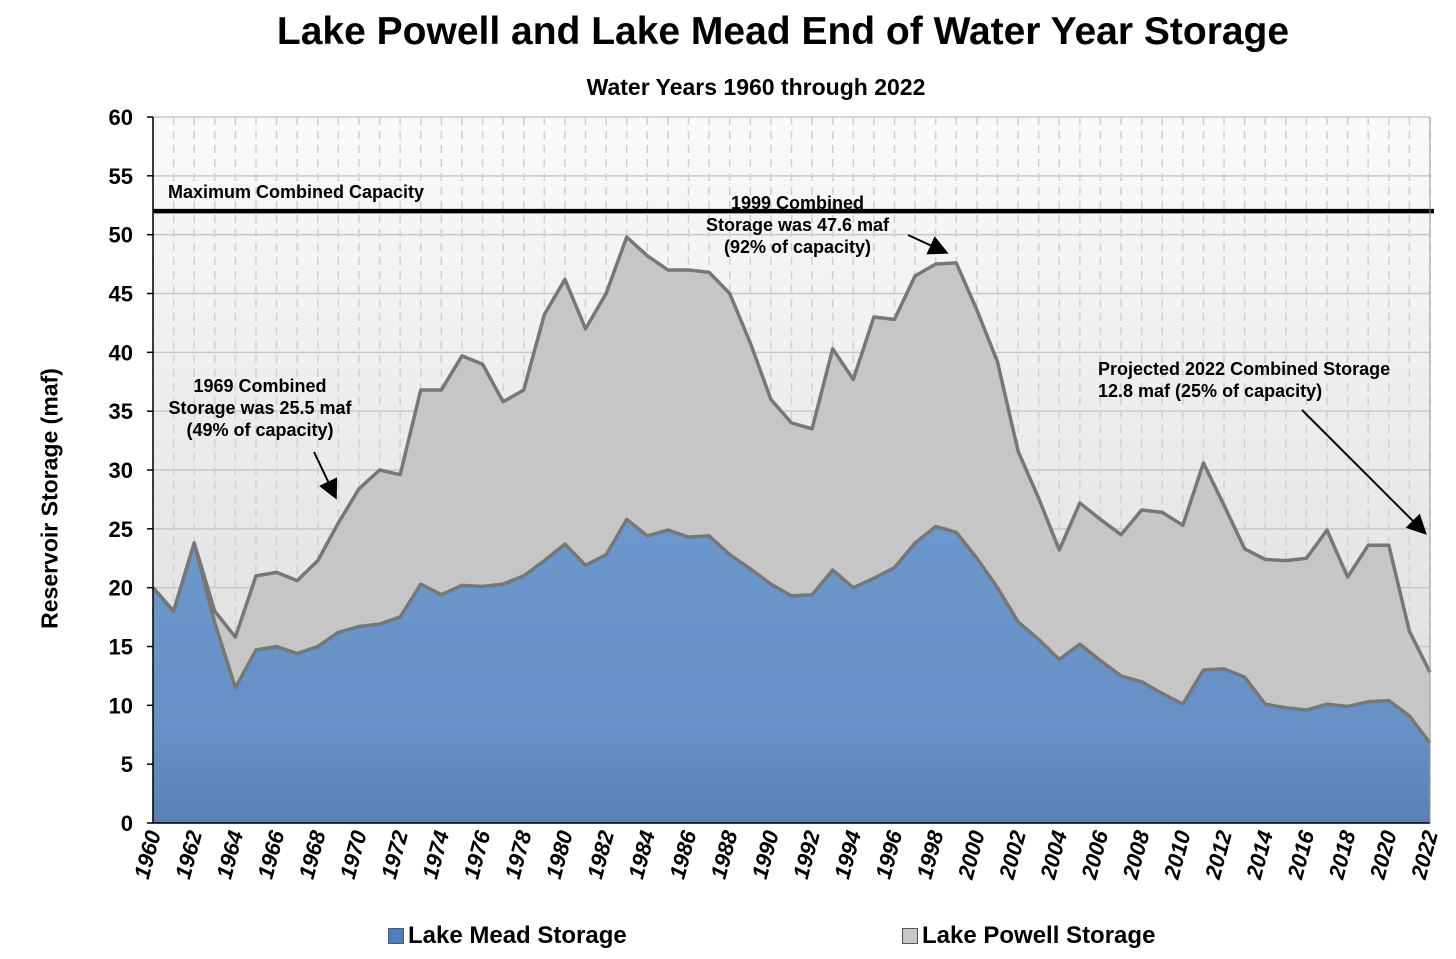 This screenshot has height=959, width=1456. What do you see at coordinates (518, 854) in the screenshot?
I see `x-tick-label: 1978` at bounding box center [518, 854].